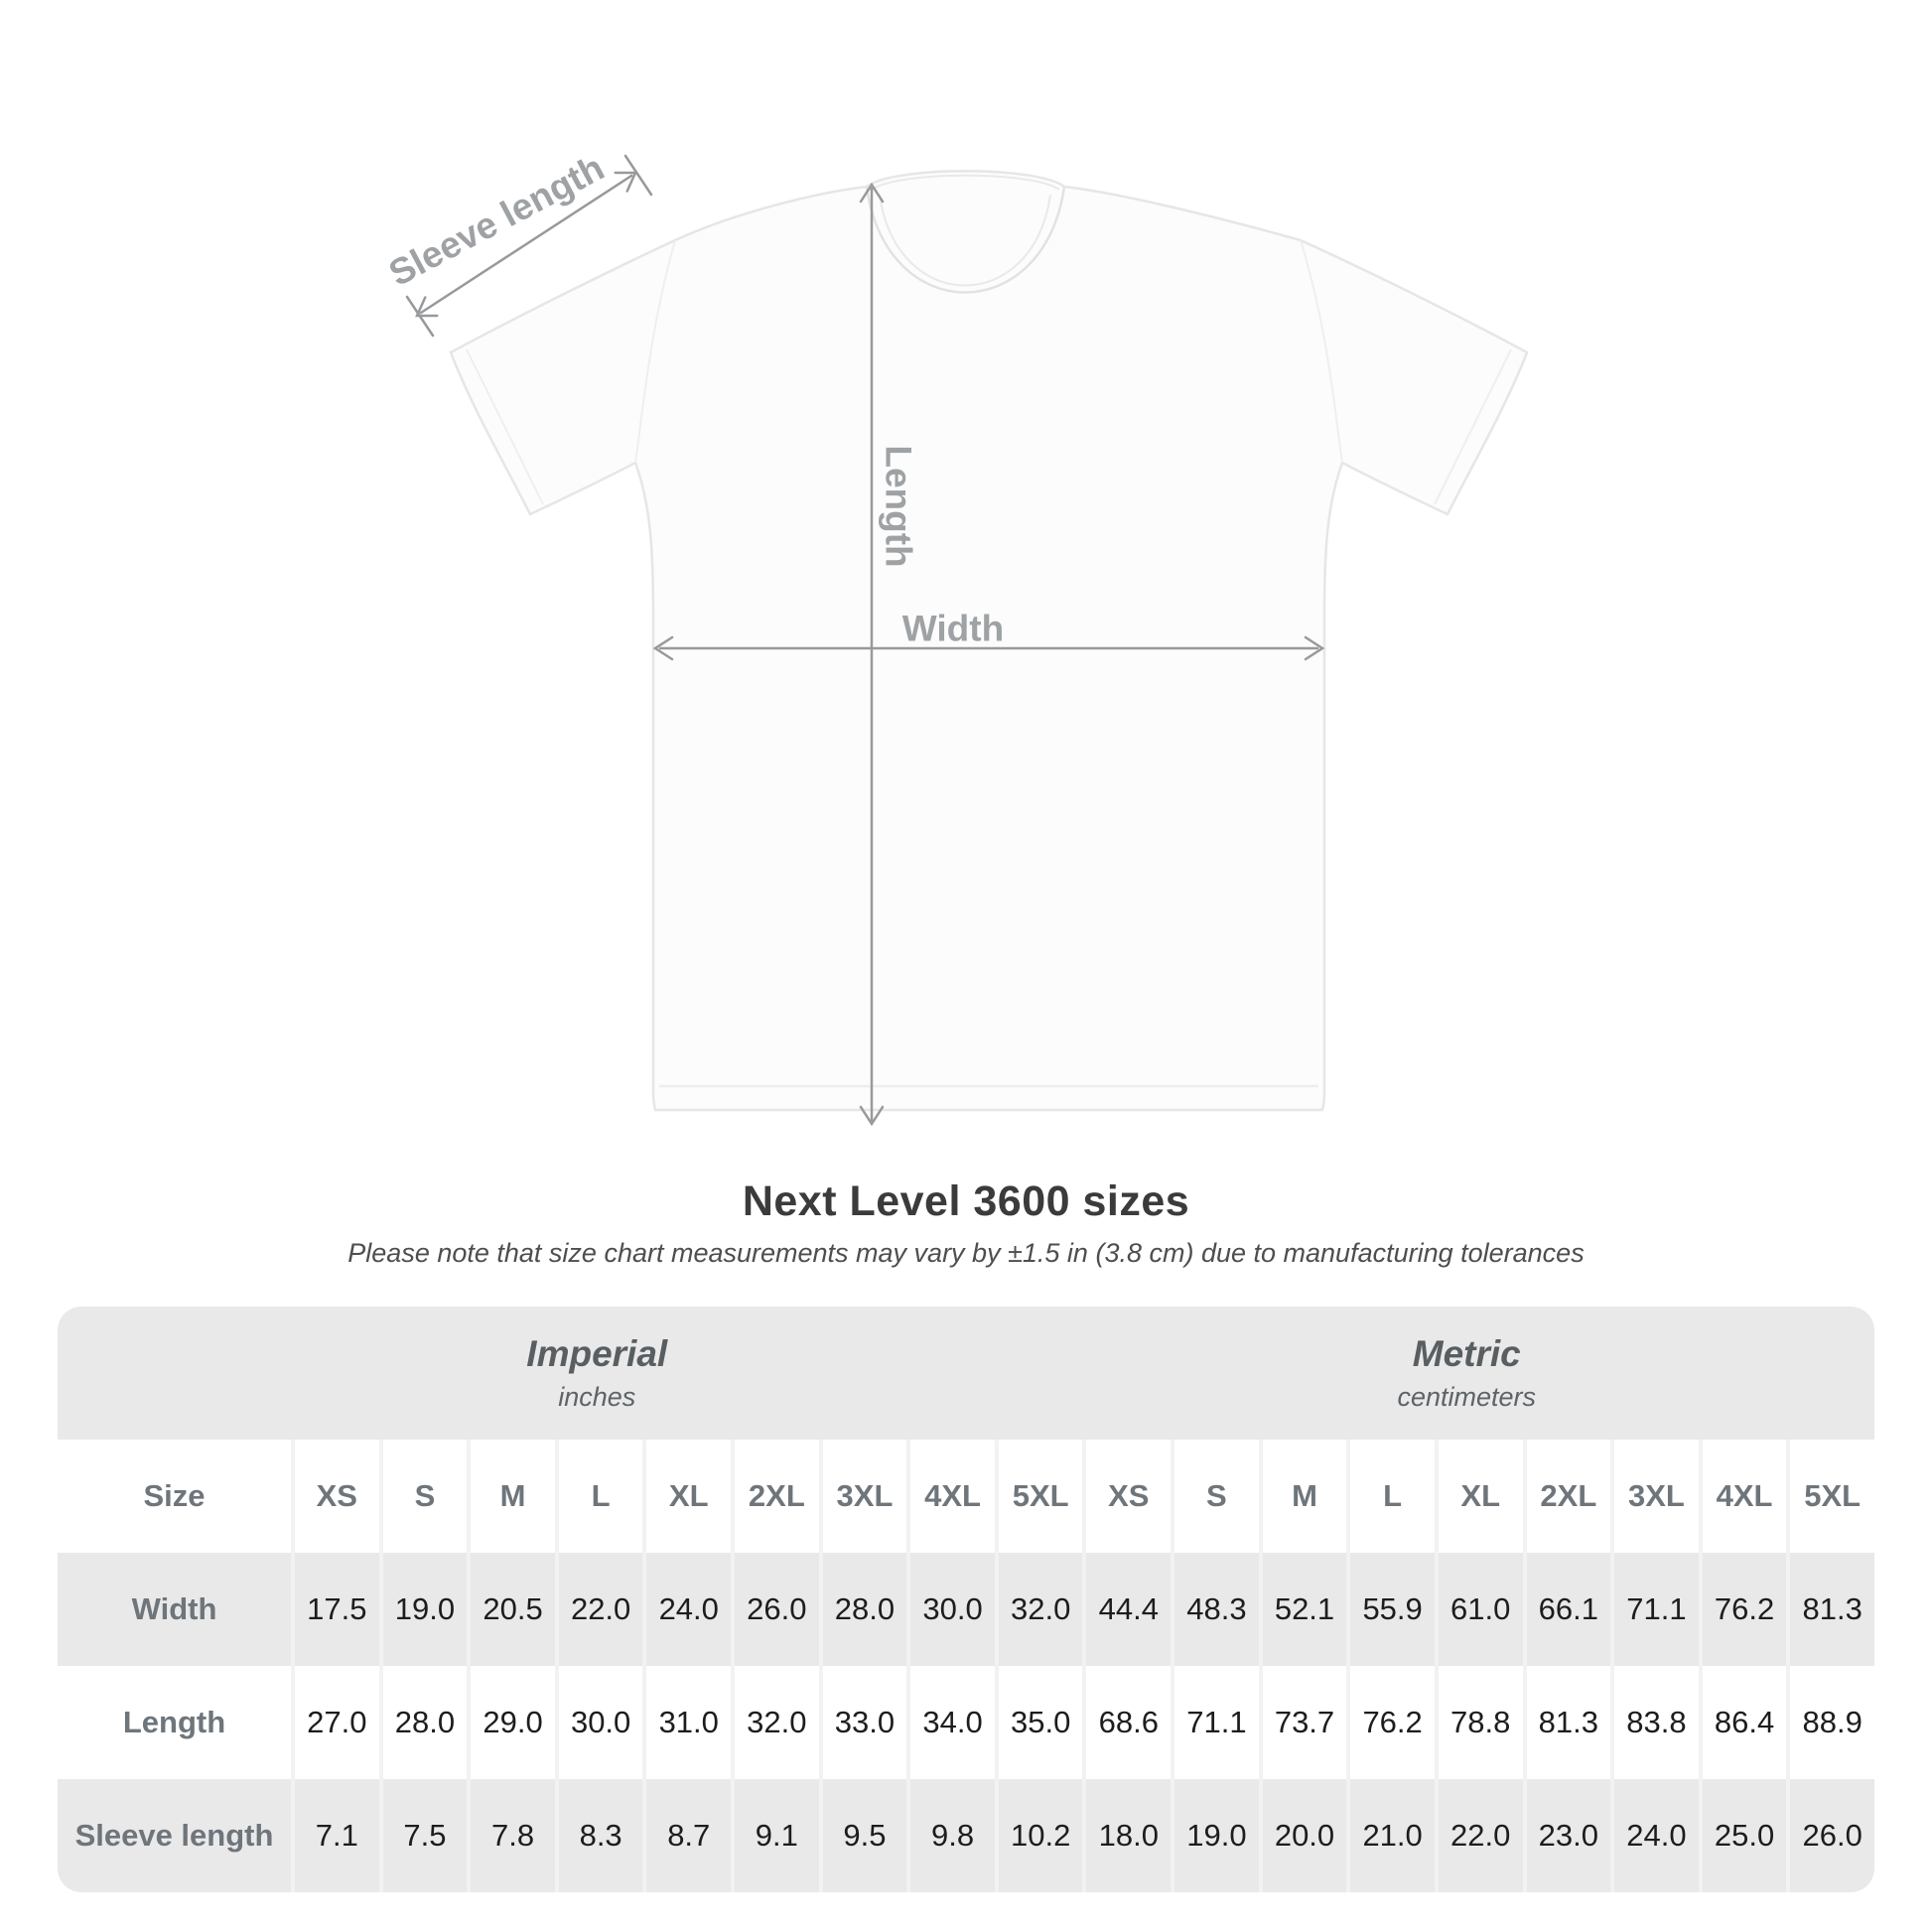 The width and height of the screenshot is (1932, 1932). Describe the element at coordinates (951, 1722) in the screenshot. I see `value-cell: 34.0` at that location.